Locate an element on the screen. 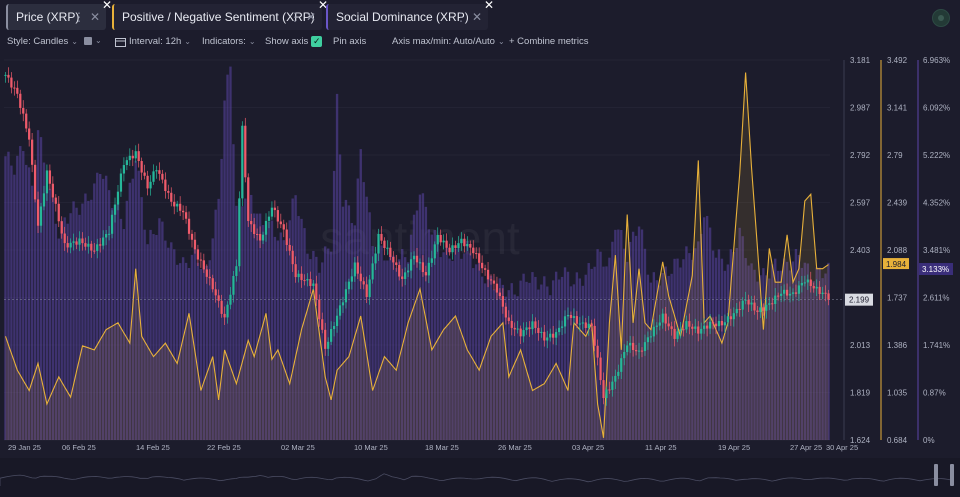  dominance-tick-label: 6.092% is located at coordinates (936, 108).